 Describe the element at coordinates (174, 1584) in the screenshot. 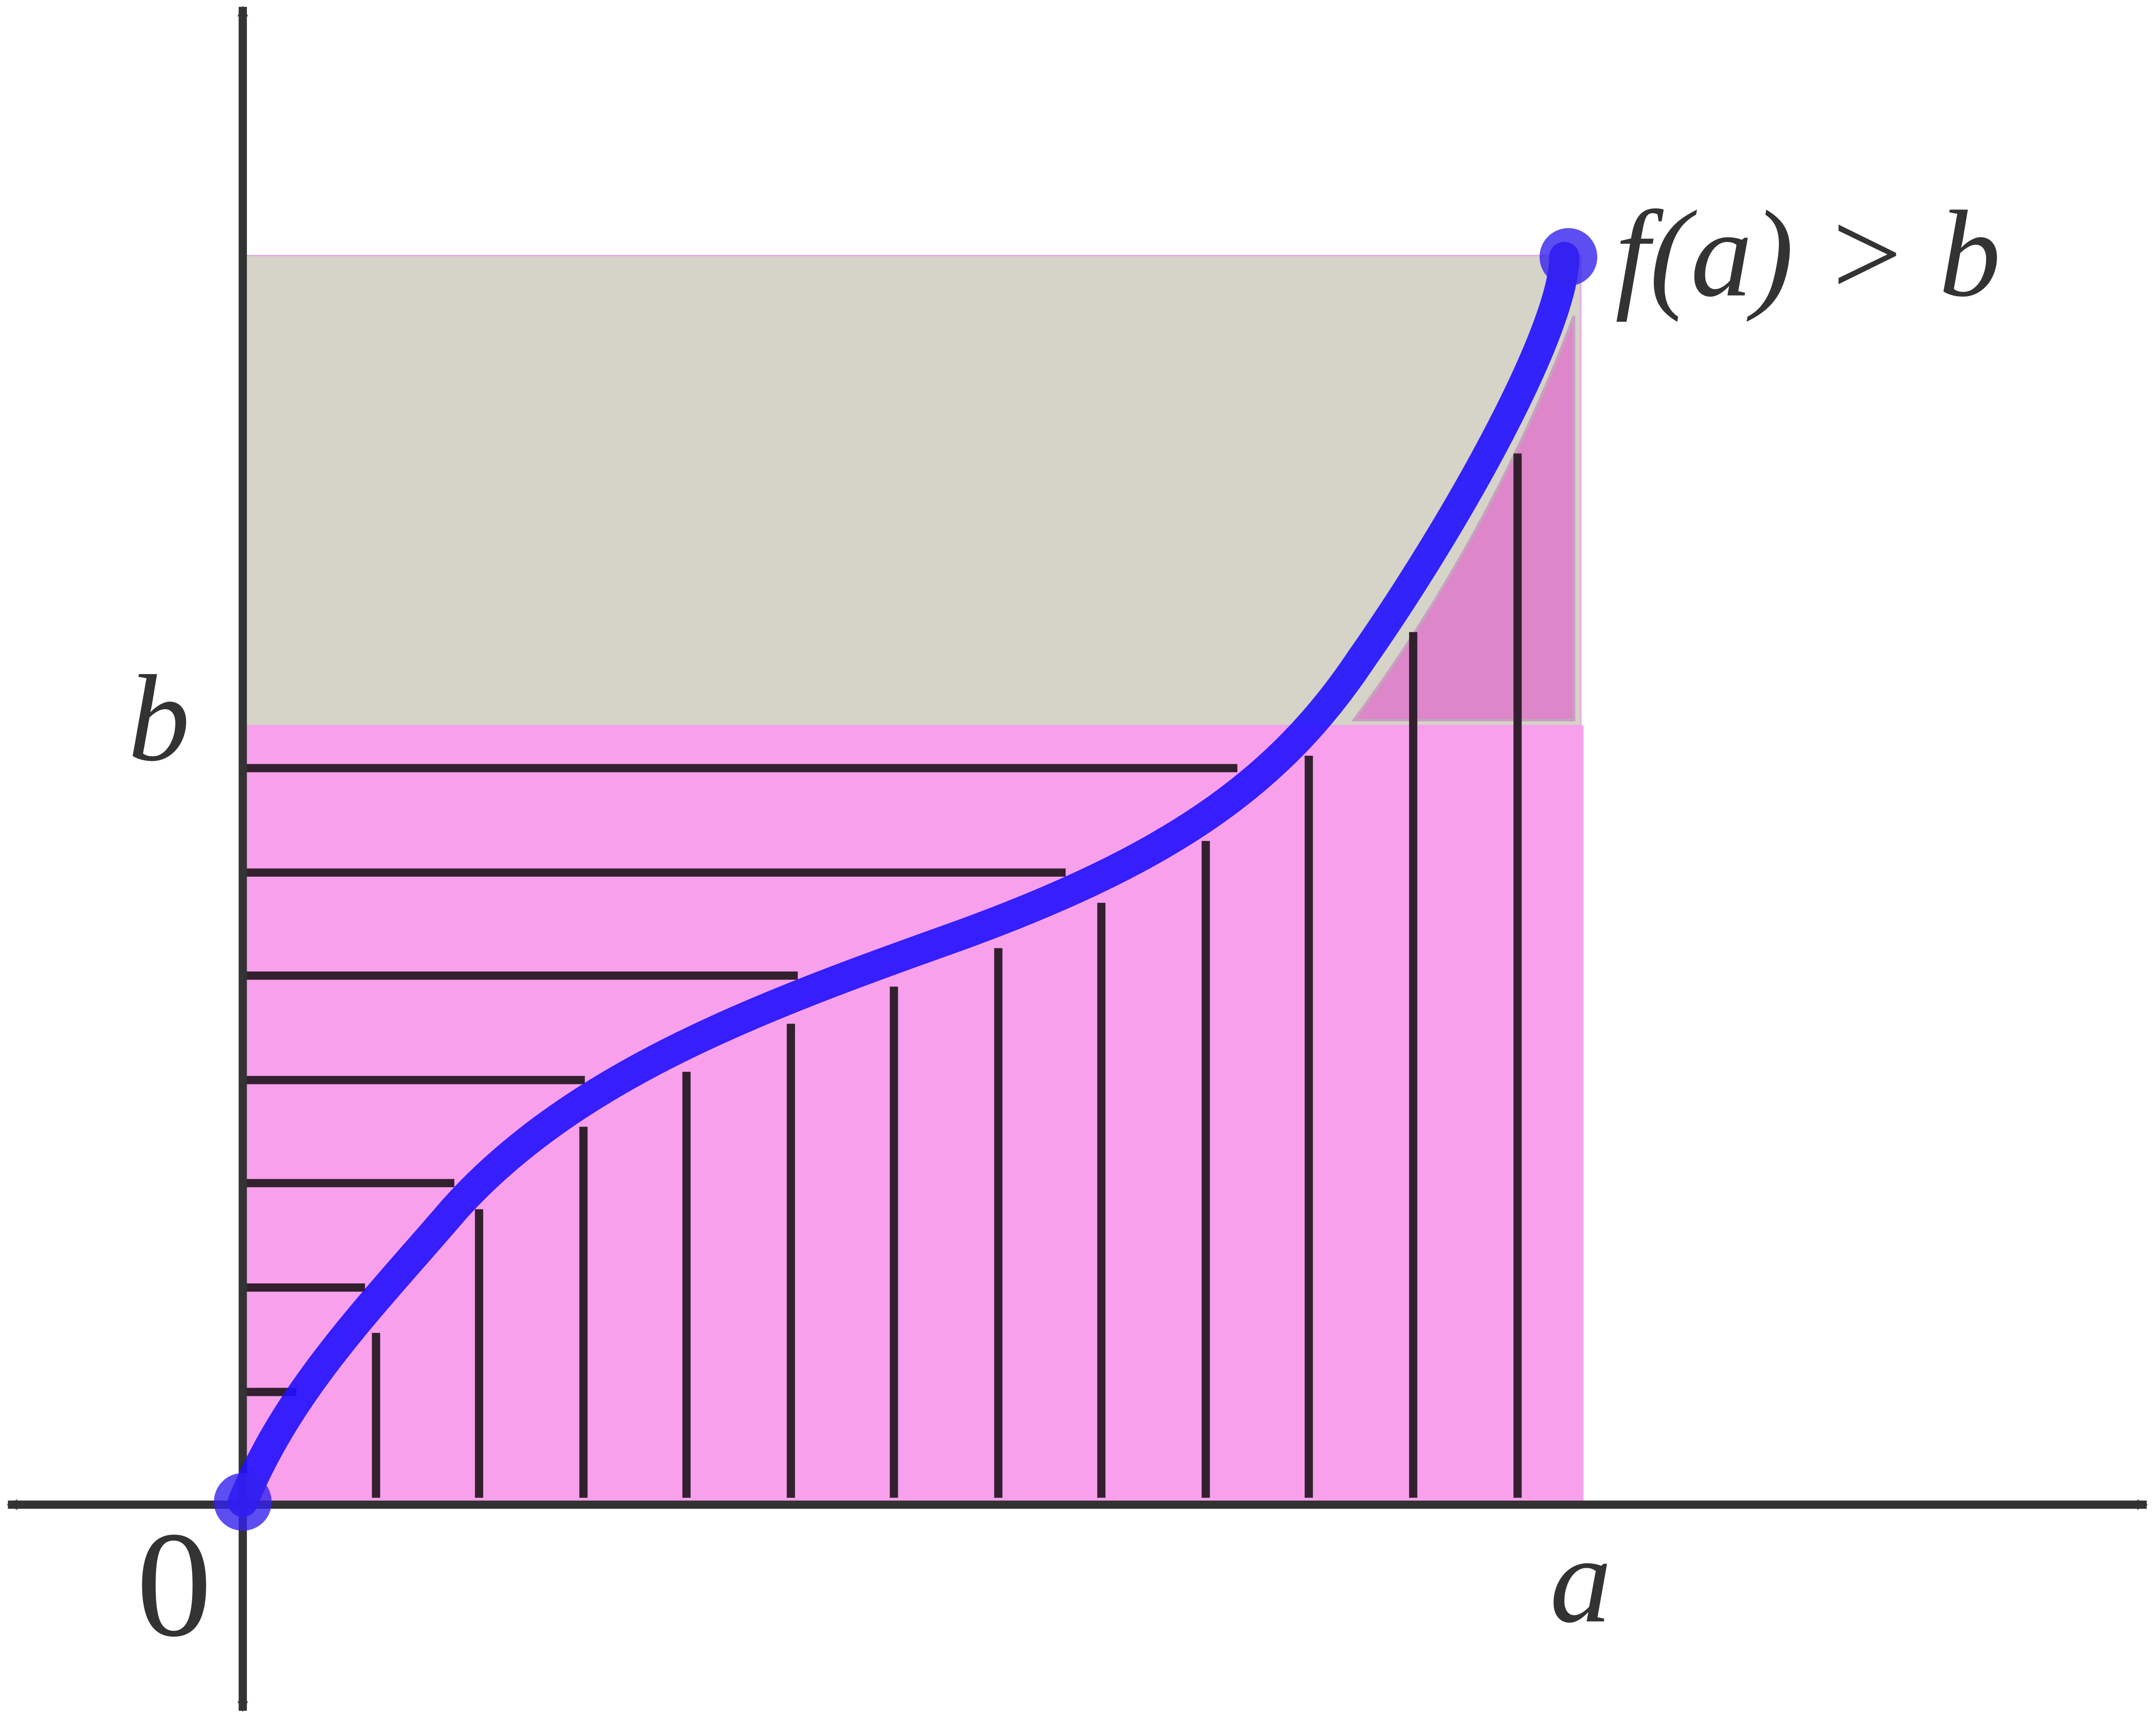

I see `origin-label: 0` at that location.